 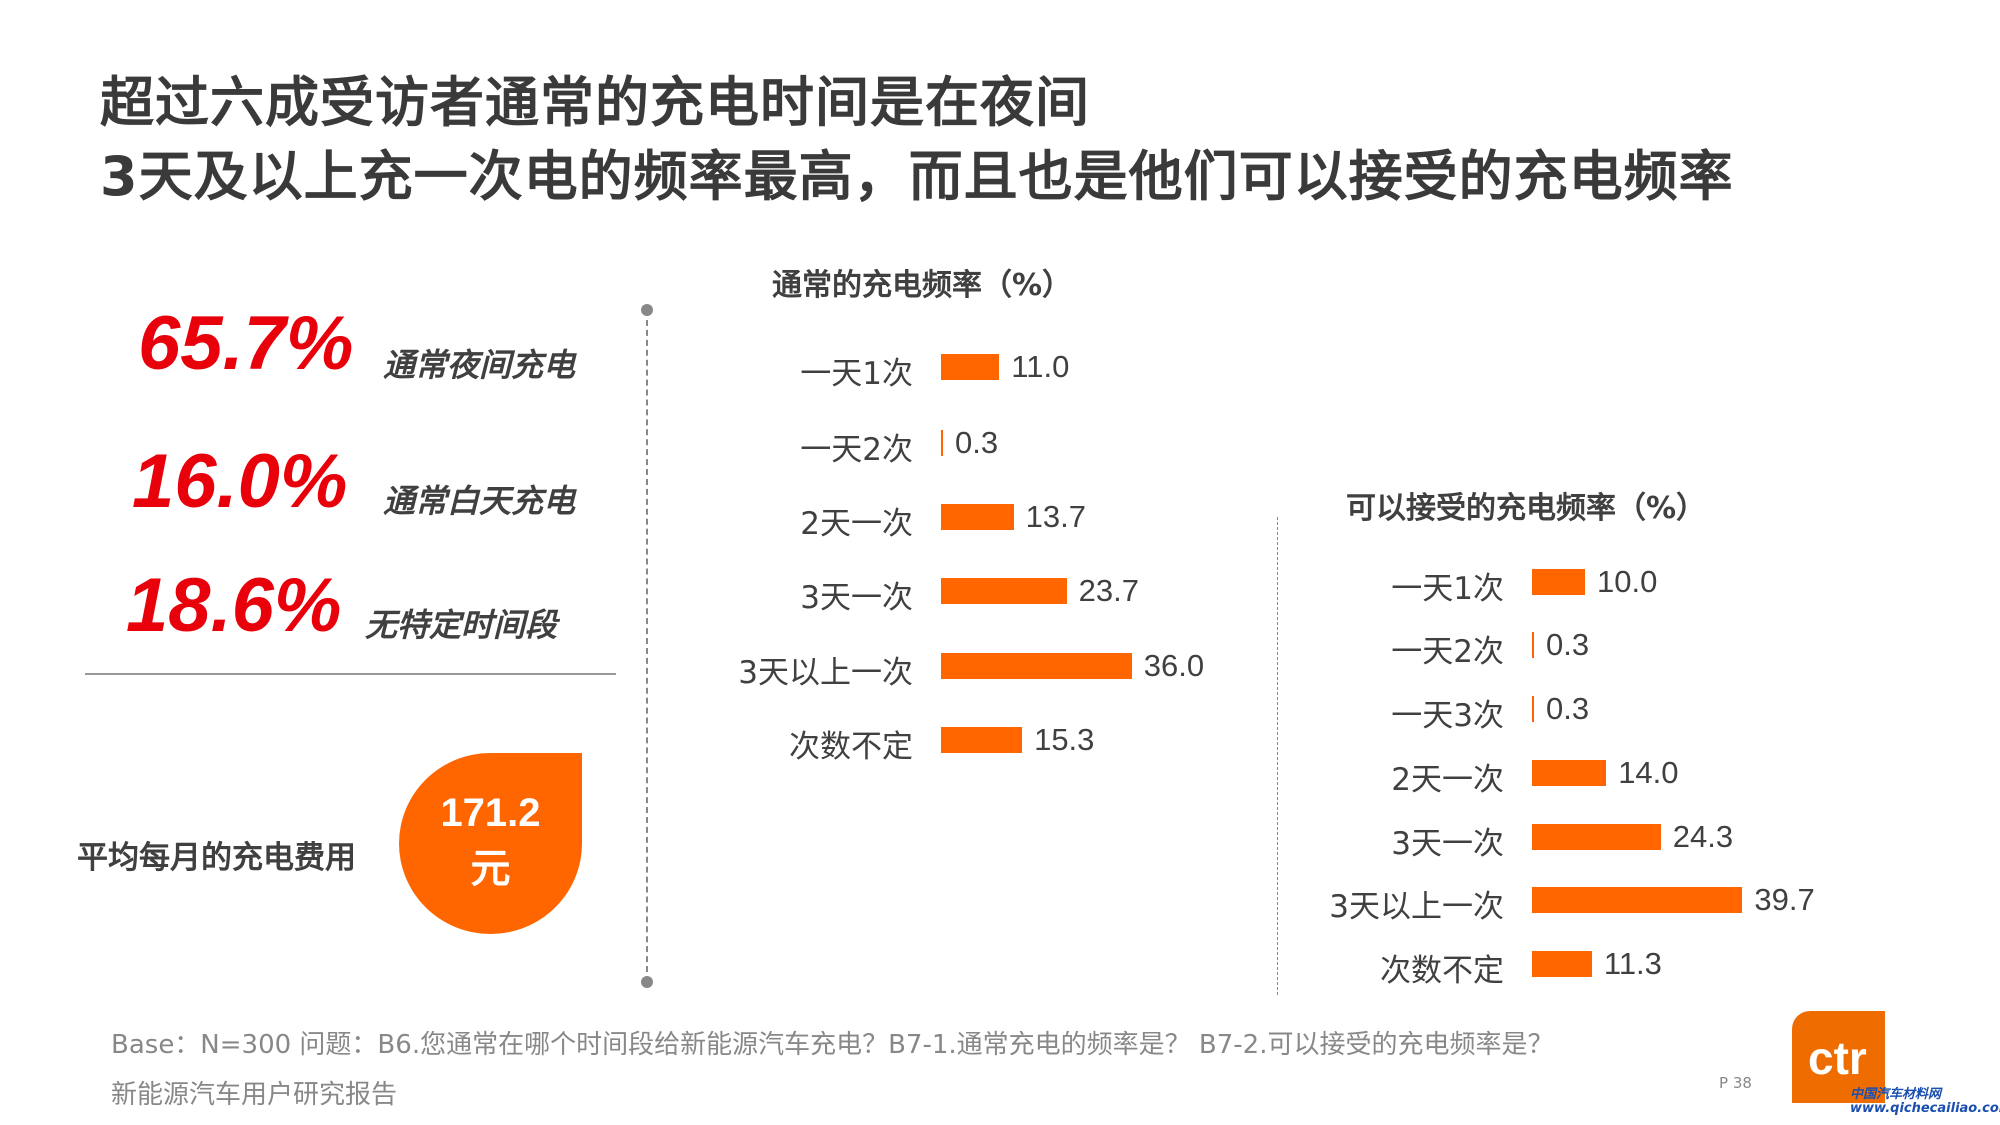 What do you see at coordinates (490, 813) in the screenshot?
I see `cost-value: 171.2` at bounding box center [490, 813].